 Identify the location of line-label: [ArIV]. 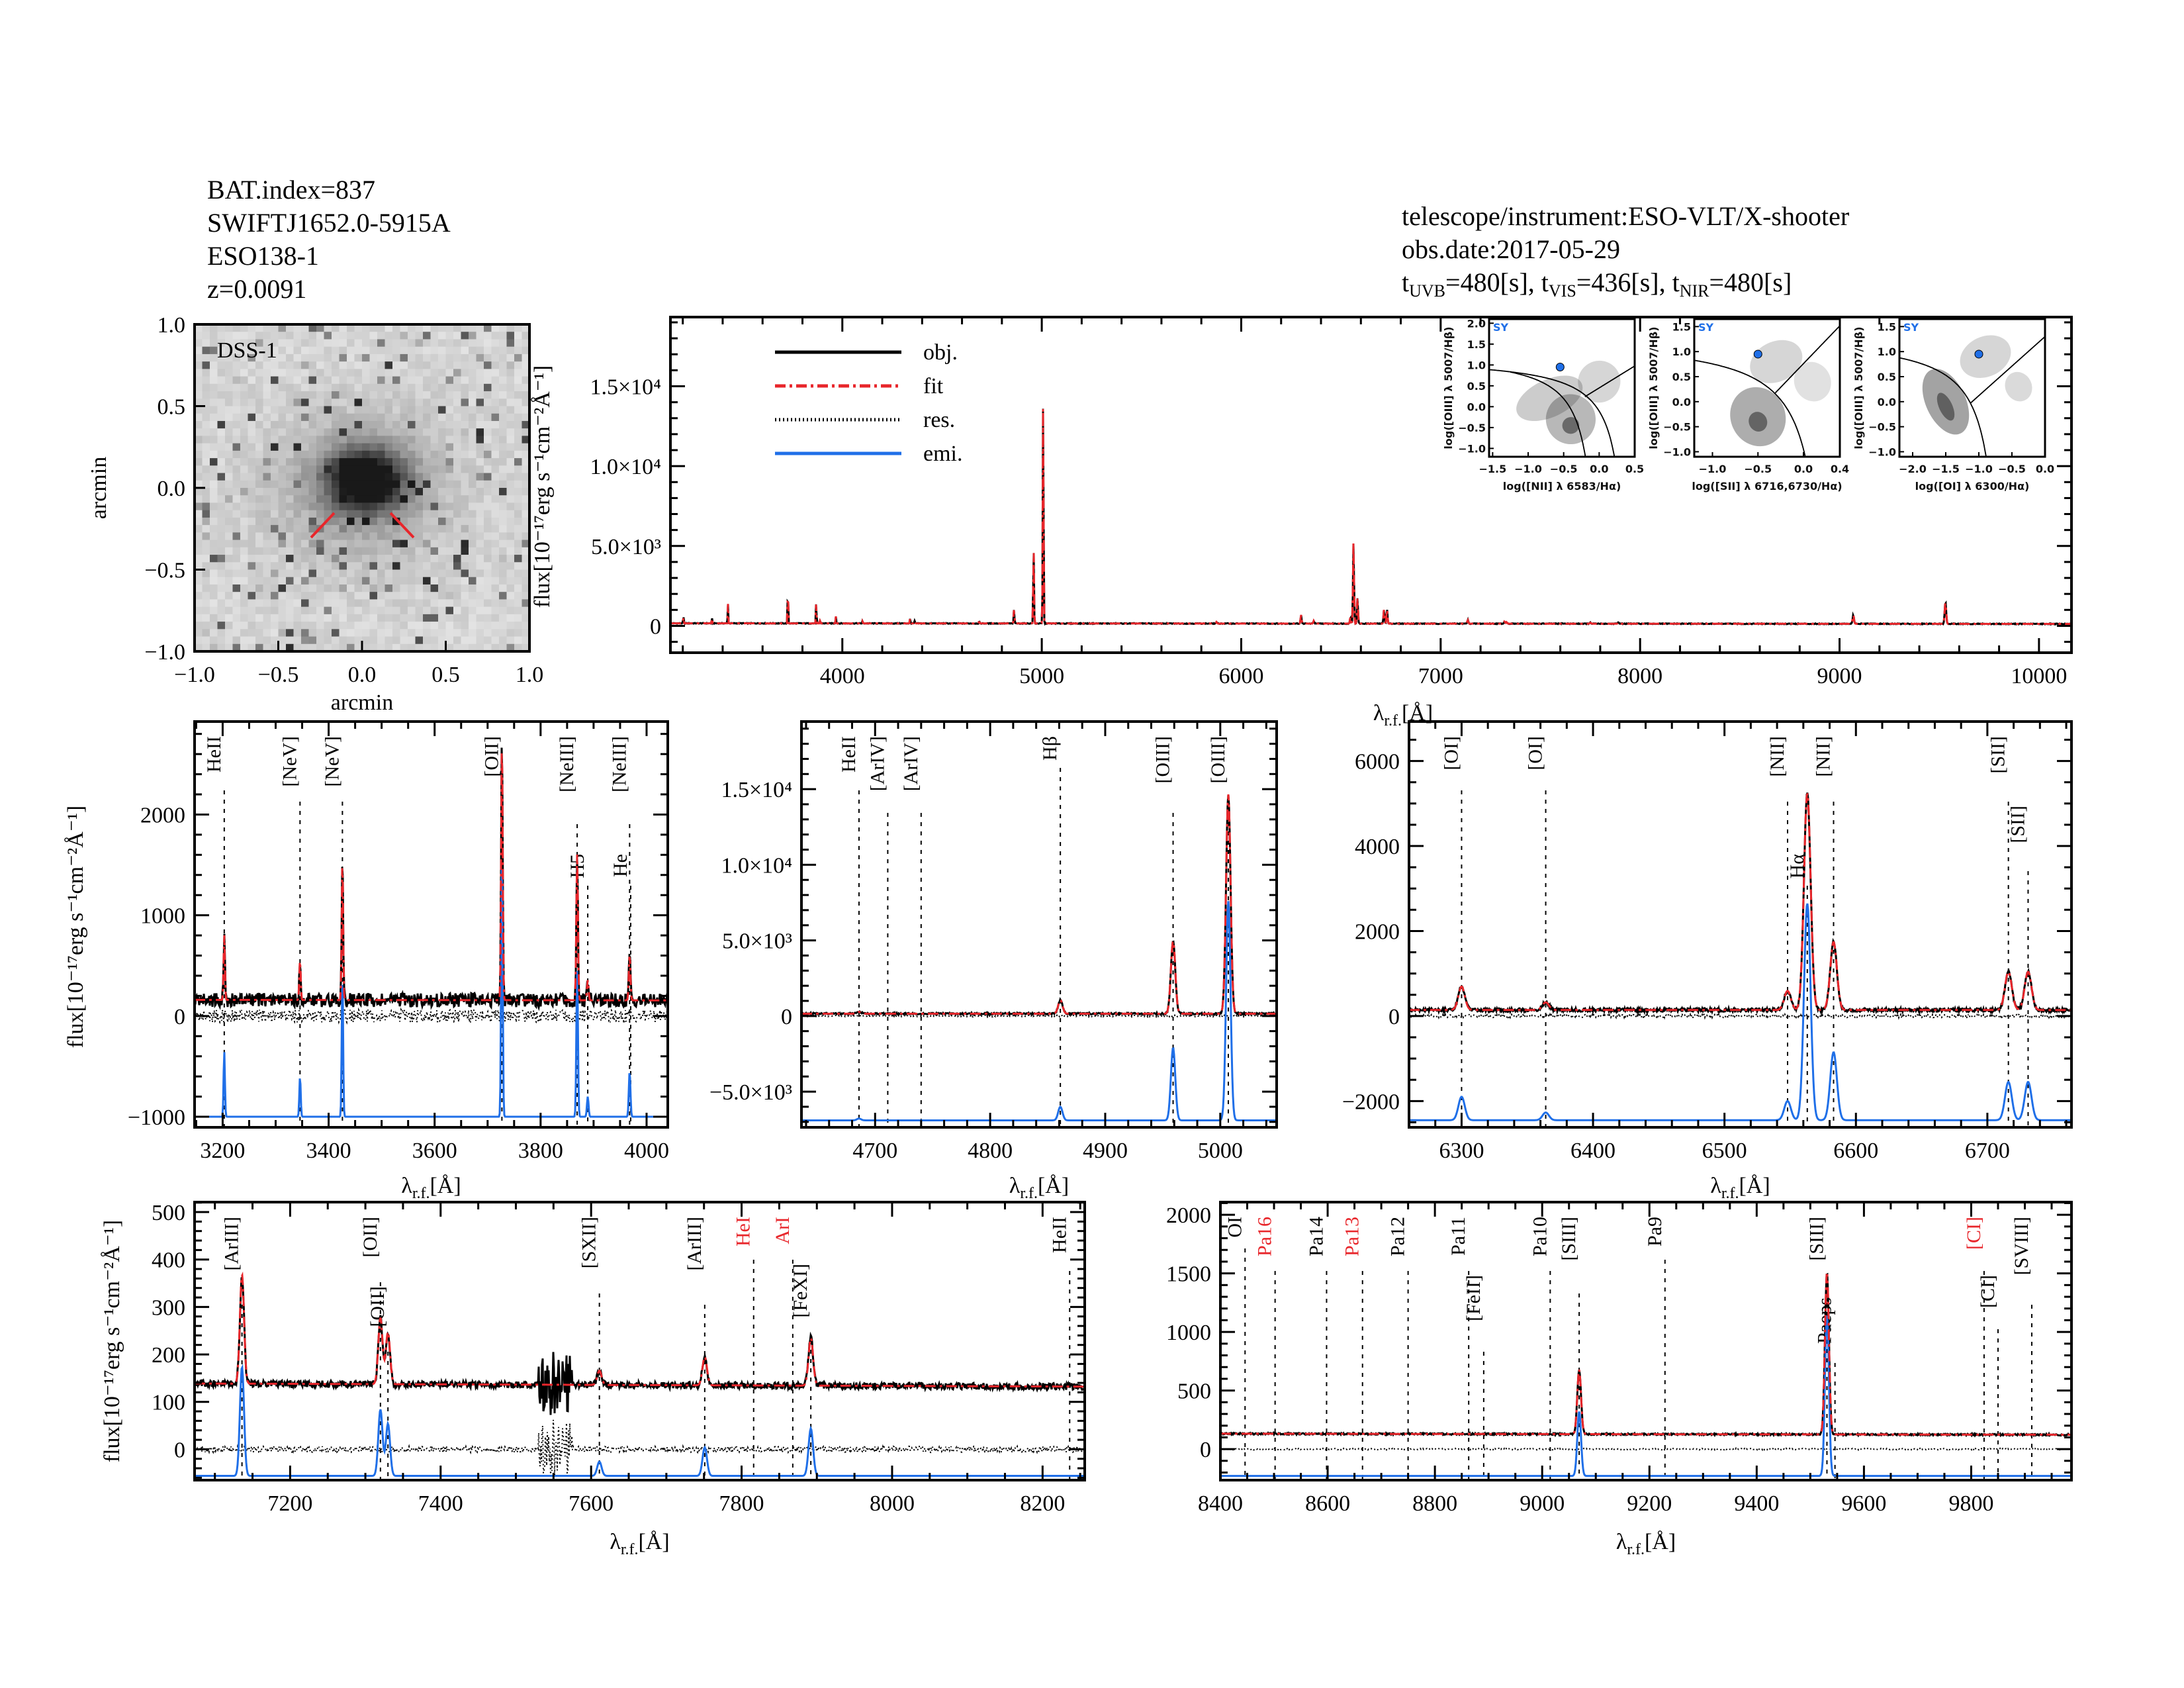
(877, 763).